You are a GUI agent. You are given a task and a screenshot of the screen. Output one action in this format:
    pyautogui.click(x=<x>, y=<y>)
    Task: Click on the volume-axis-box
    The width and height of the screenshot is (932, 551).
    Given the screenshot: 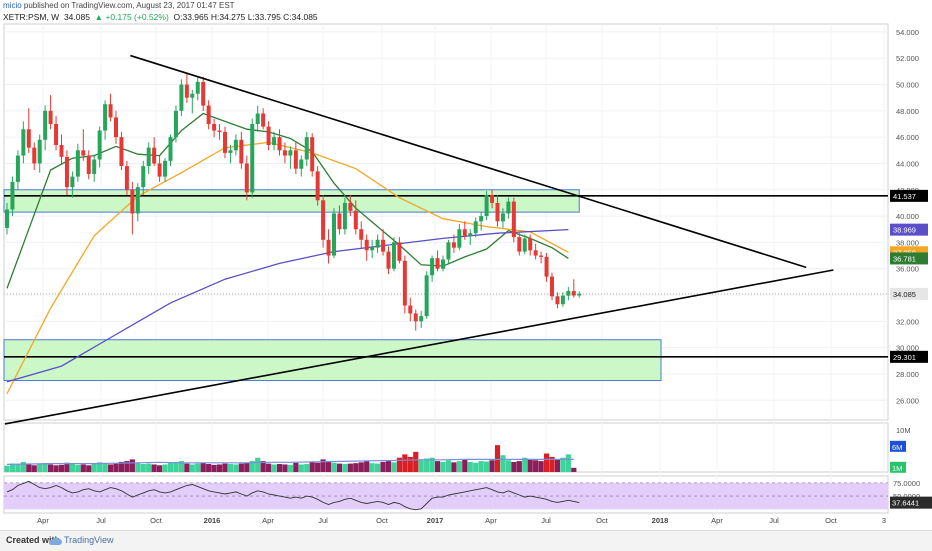 What is the action you would take?
    pyautogui.click(x=898, y=467)
    